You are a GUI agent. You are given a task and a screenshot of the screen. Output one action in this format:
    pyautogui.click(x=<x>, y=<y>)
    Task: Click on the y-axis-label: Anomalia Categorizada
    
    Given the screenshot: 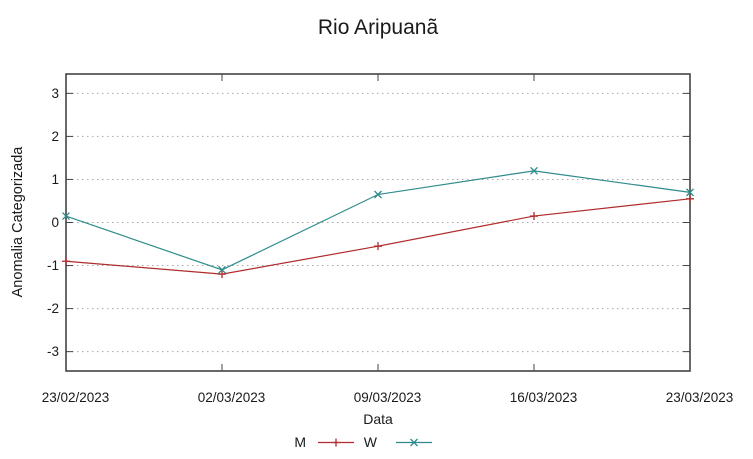 What is the action you would take?
    pyautogui.click(x=18, y=222)
    